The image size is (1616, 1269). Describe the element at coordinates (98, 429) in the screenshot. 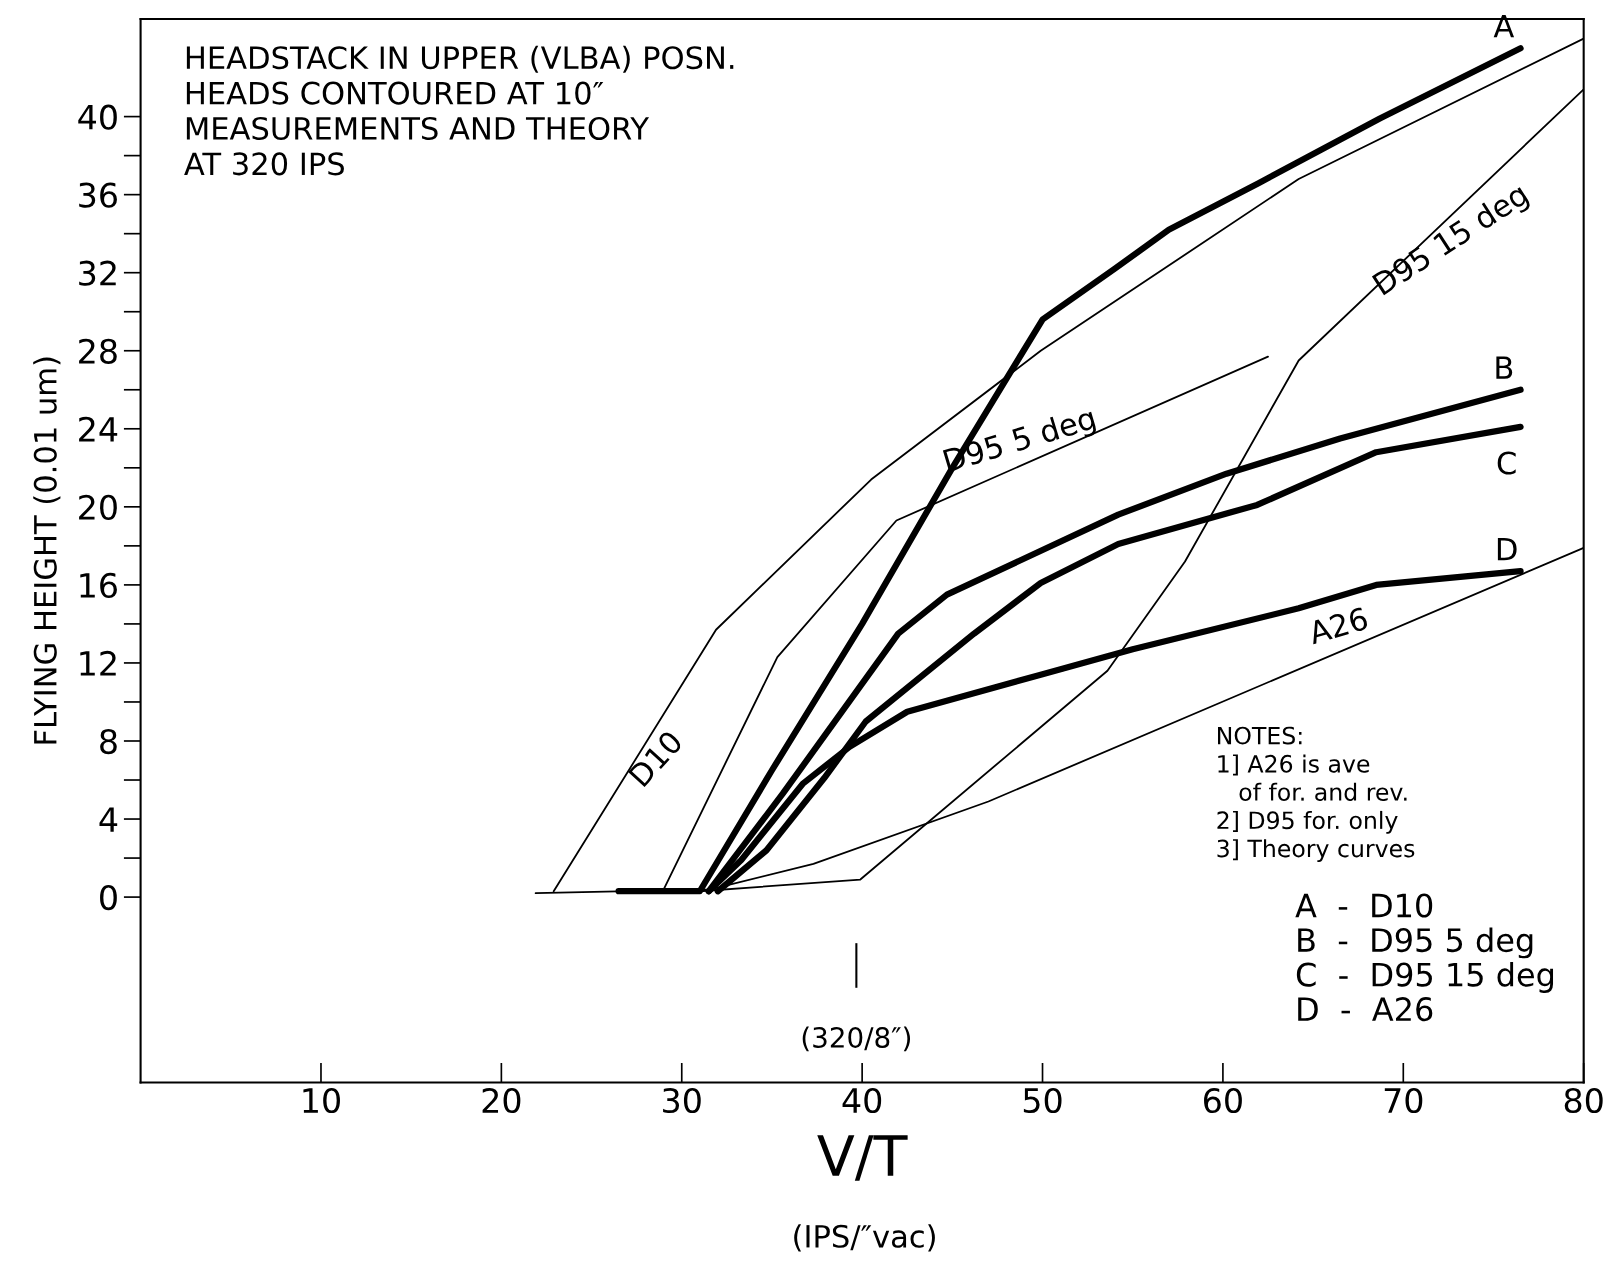

I see `y-tick-label: 24` at that location.